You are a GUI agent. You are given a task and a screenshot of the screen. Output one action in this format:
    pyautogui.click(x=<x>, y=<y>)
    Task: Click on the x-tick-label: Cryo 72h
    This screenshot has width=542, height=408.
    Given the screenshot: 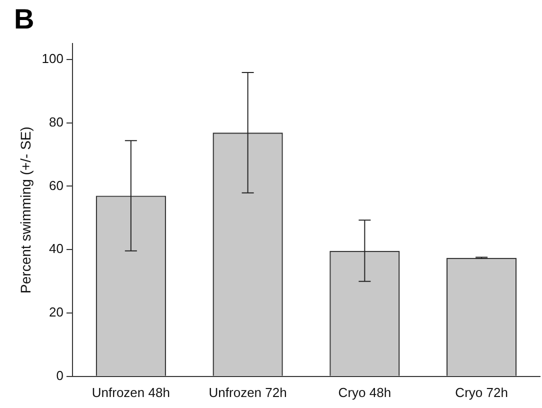 What is the action you would take?
    pyautogui.click(x=481, y=392)
    